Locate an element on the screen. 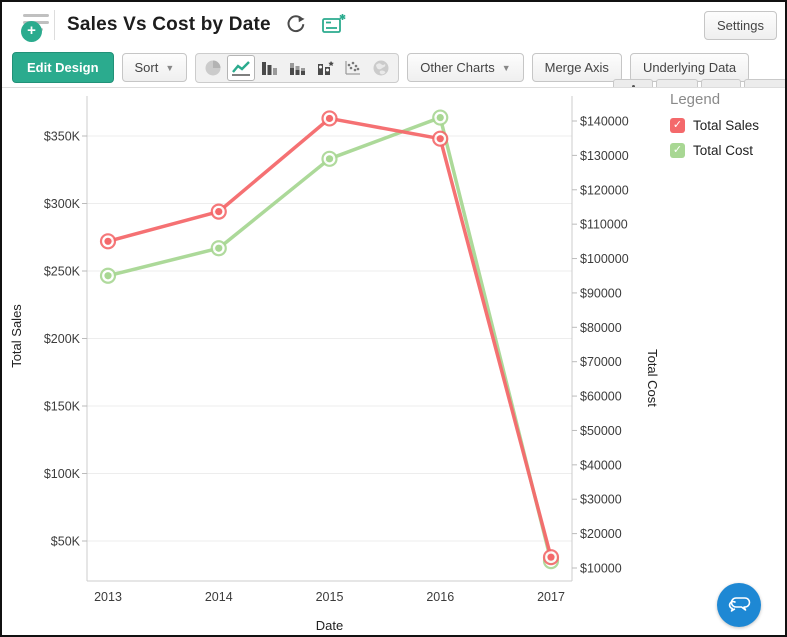 This screenshot has height=637, width=787. svg-text: $200K is located at coordinates (62, 339).